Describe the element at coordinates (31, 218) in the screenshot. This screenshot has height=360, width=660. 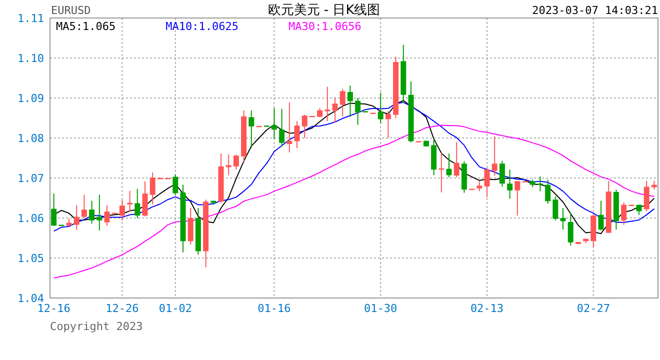
I see `y-tick-label: 1.06` at that location.